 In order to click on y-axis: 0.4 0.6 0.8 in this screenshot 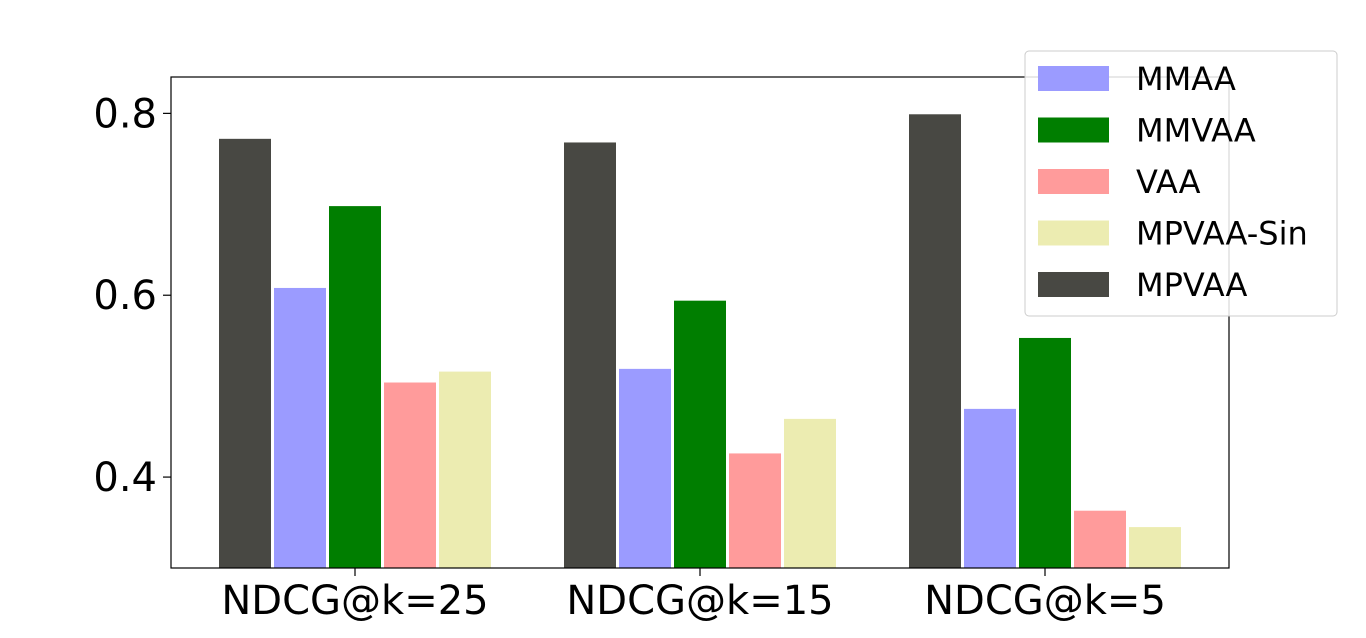, I will do `click(132, 296)`.